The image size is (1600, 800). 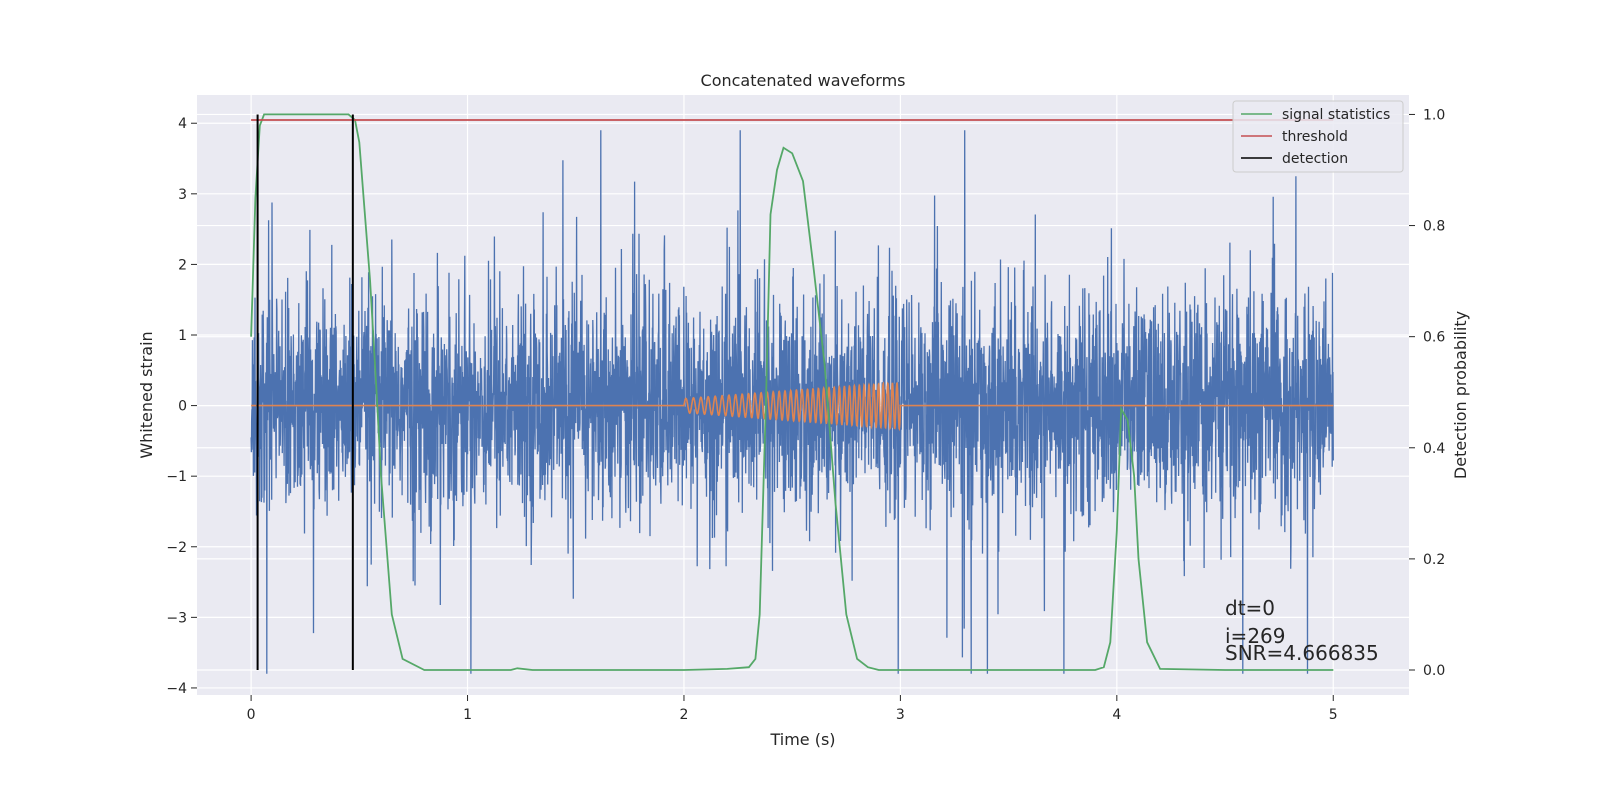 What do you see at coordinates (1333, 715) in the screenshot?
I see `x-tick-label: 5` at bounding box center [1333, 715].